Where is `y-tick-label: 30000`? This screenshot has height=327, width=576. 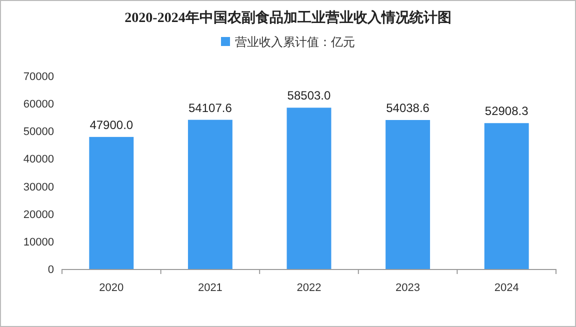
y-tick-label: 30000 is located at coordinates (38, 187).